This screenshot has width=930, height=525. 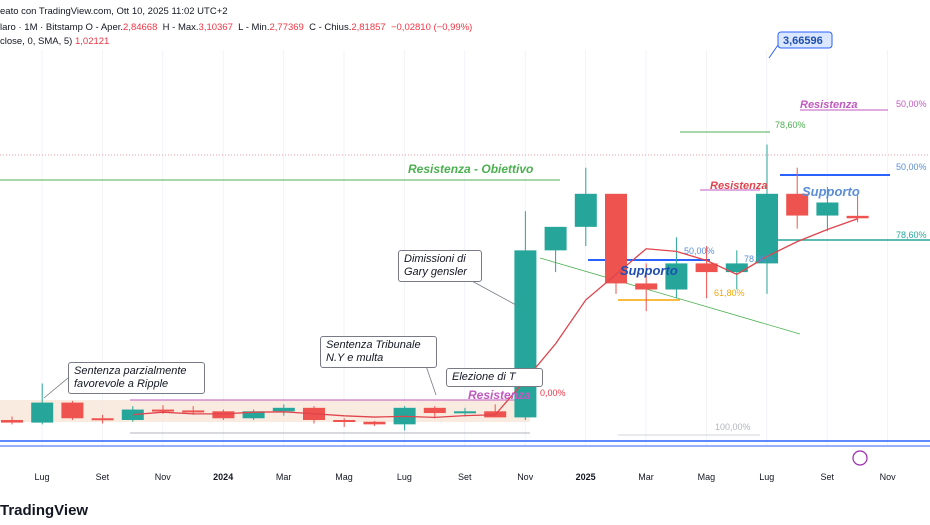 I want to click on label-fib-786-mid: 78,60%, so click(x=759, y=259).